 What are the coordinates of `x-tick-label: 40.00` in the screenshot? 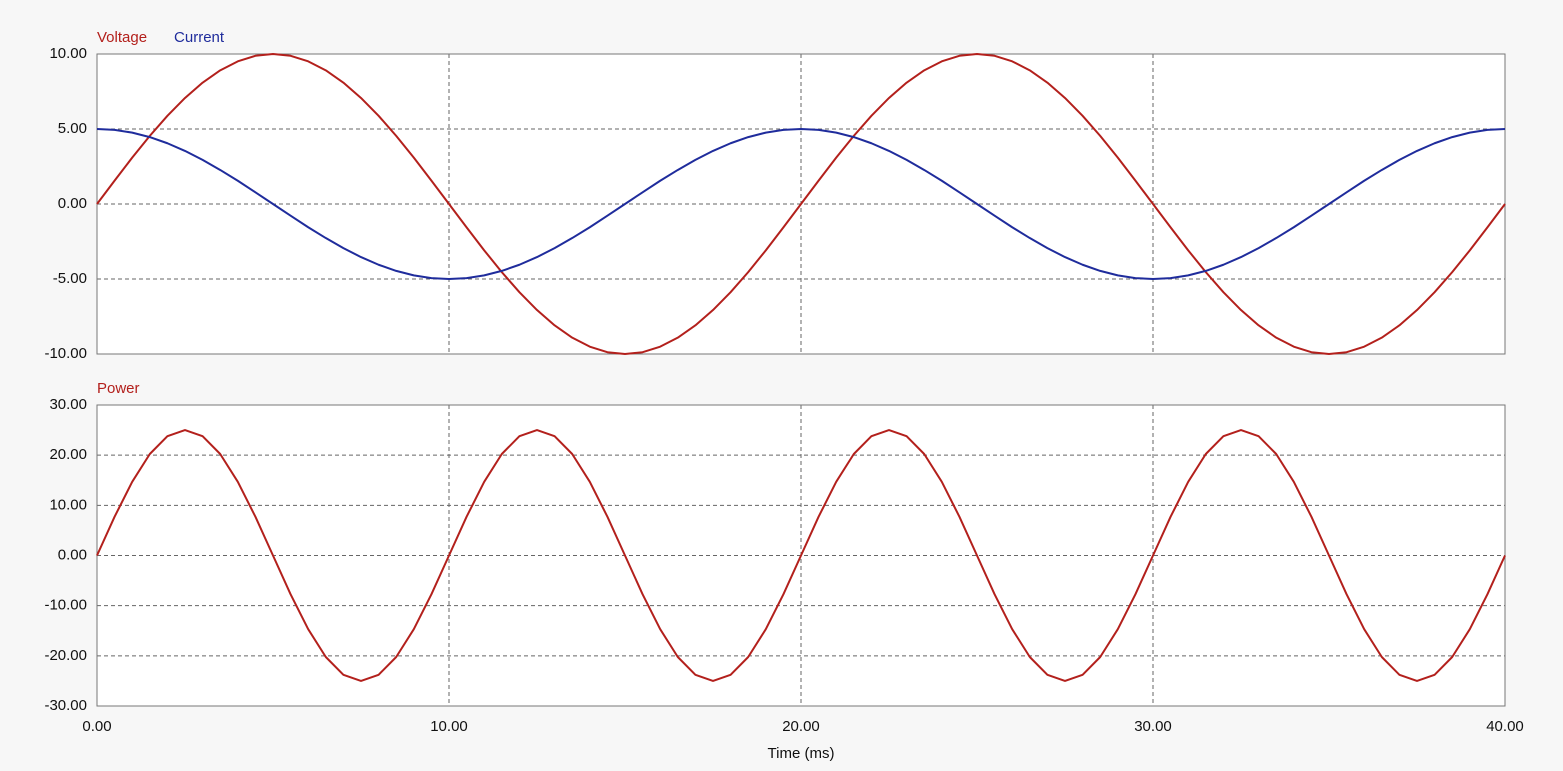 It's located at (1505, 726).